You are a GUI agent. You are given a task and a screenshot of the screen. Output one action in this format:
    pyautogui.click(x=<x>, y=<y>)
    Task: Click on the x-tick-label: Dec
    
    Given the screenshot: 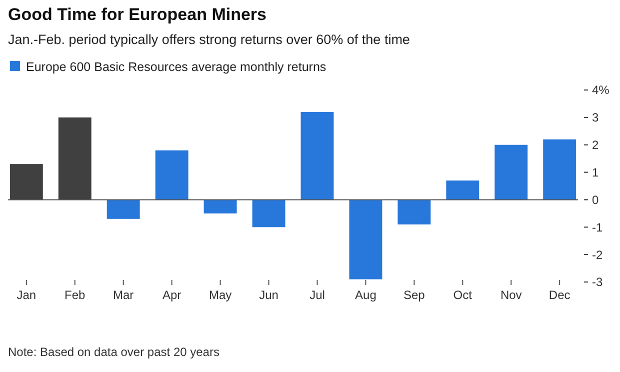 What is the action you would take?
    pyautogui.click(x=559, y=295)
    